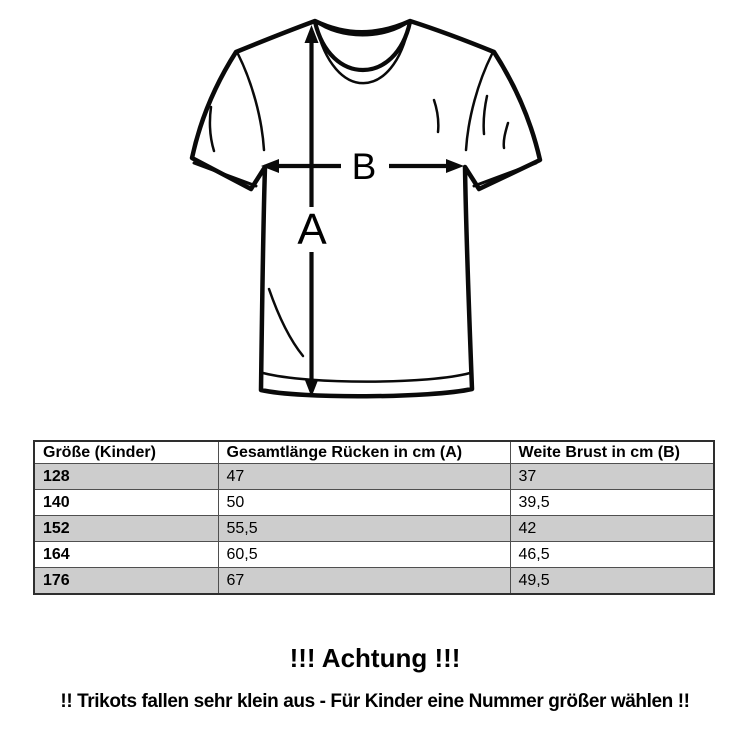 The height and width of the screenshot is (750, 750). I want to click on column-header-size: Größe (Kinder), so click(126, 452).